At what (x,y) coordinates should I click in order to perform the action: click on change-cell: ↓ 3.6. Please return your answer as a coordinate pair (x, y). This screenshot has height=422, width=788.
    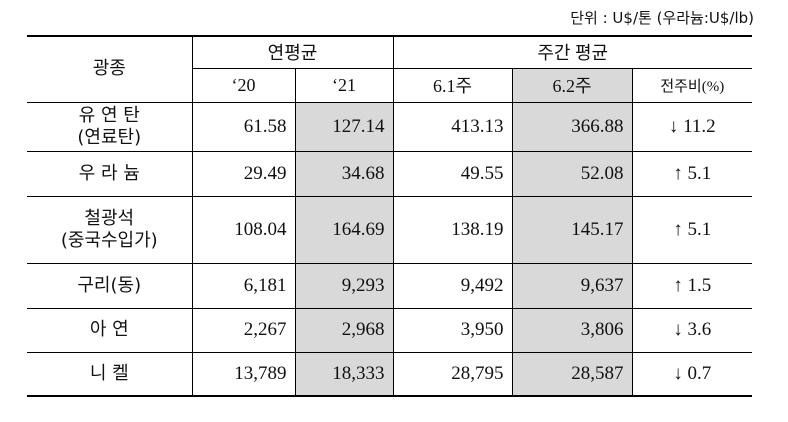
    Looking at the image, I should click on (692, 330).